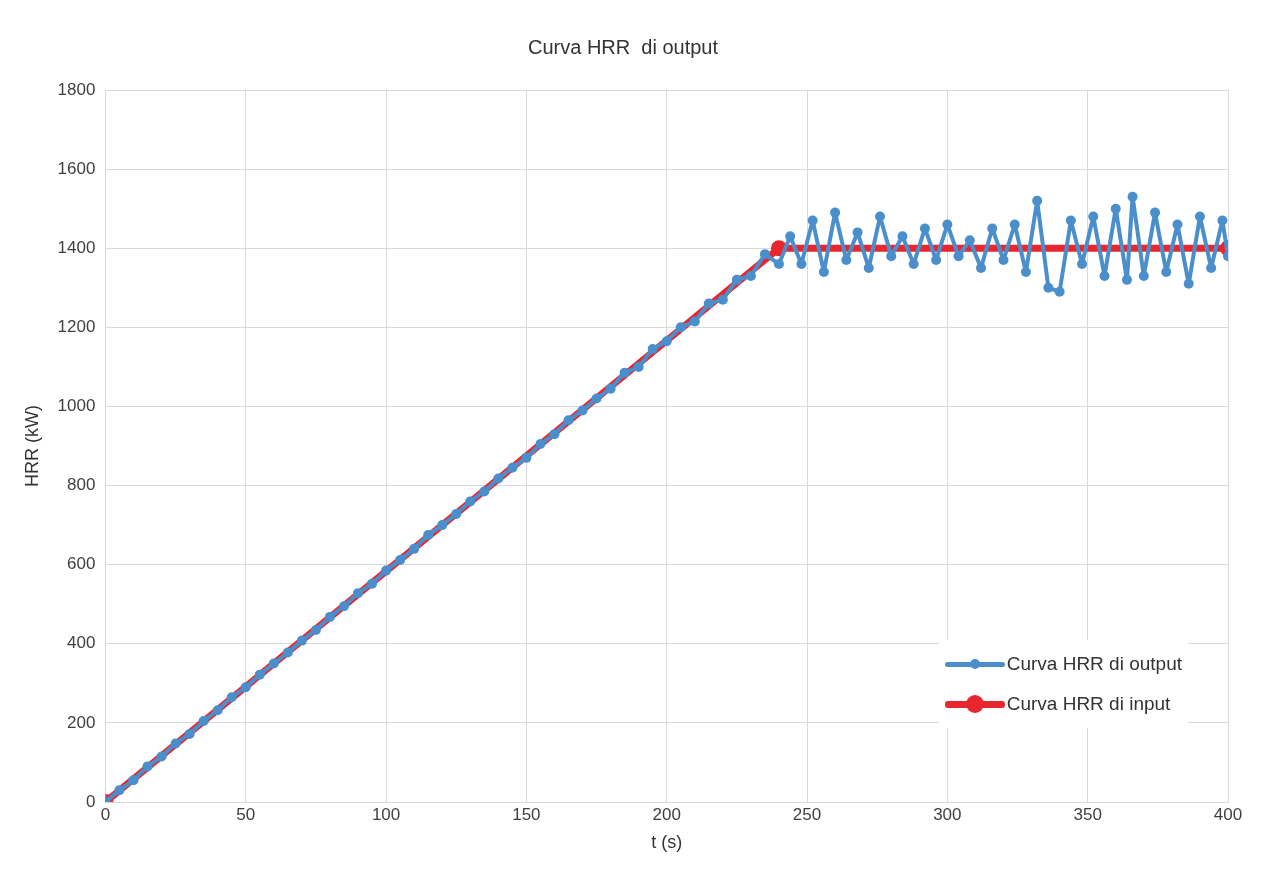 Image resolution: width=1286 pixels, height=886 pixels. What do you see at coordinates (1094, 664) in the screenshot?
I see `legend-label: Curva HRR di output` at bounding box center [1094, 664].